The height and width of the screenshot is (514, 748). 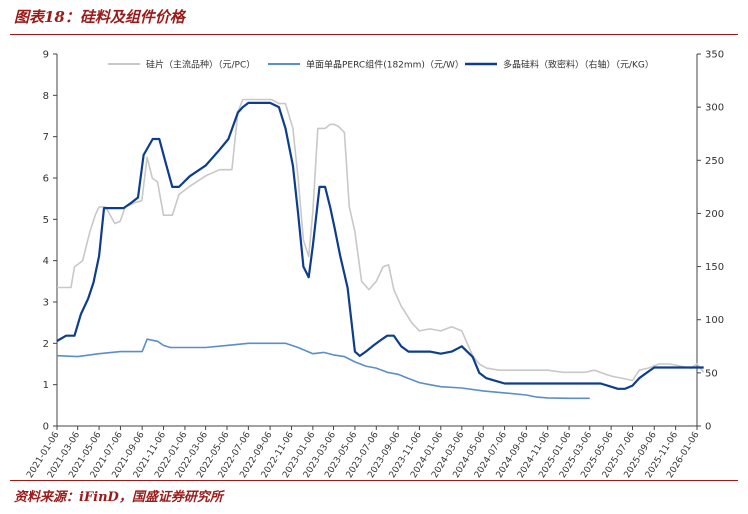 What do you see at coordinates (99, 17) in the screenshot?
I see `figure-title: 图表18：硅料及组件价格` at bounding box center [99, 17].